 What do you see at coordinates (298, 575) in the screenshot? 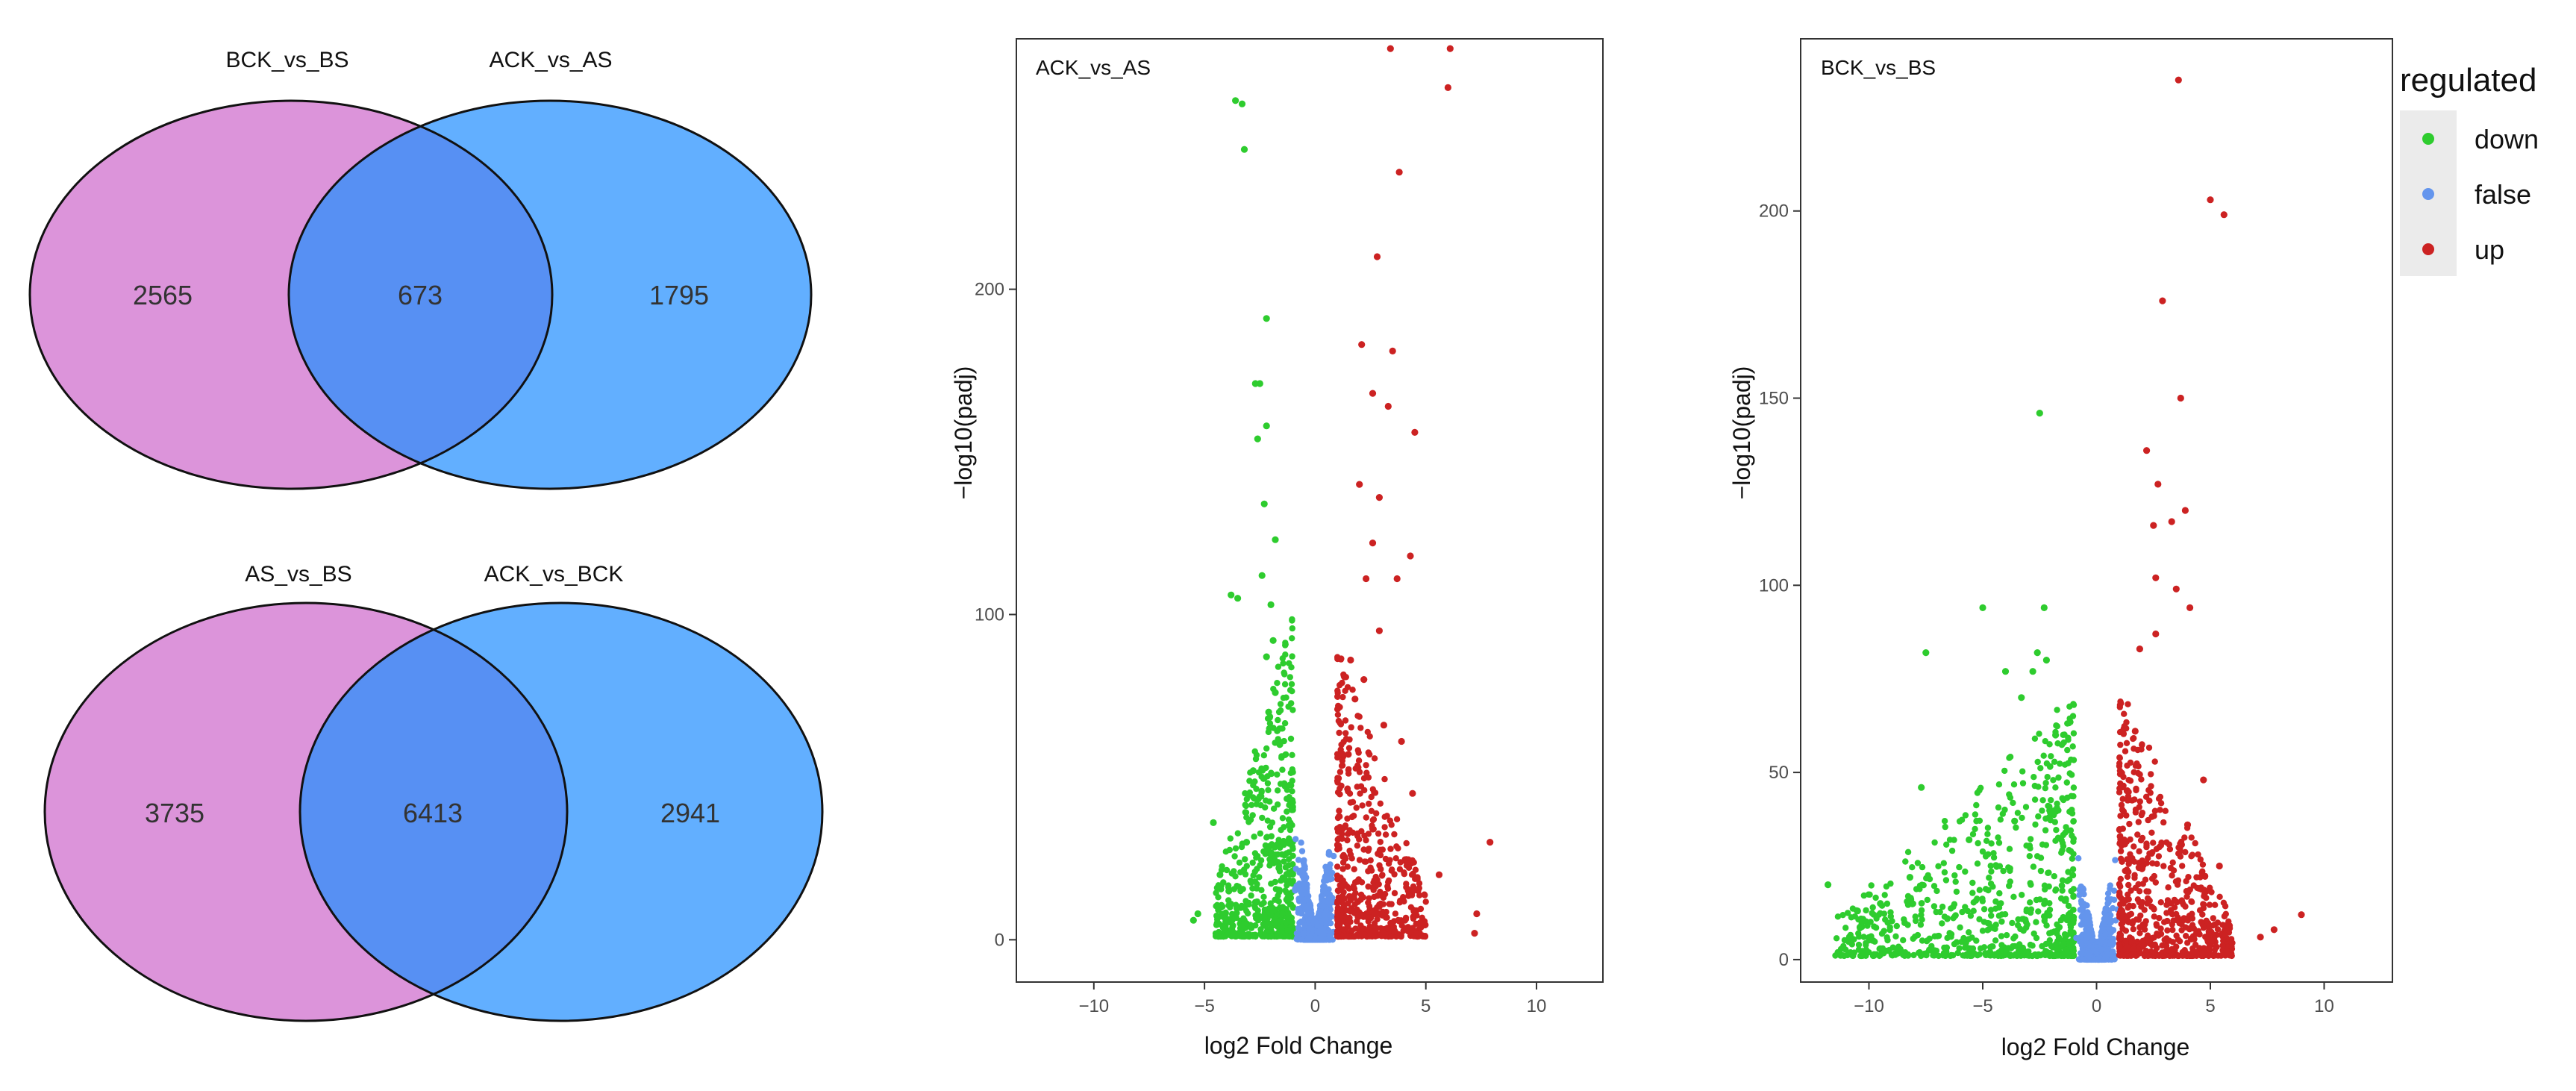
I see `venn-2-left-title: AS_vs_BS` at bounding box center [298, 575].